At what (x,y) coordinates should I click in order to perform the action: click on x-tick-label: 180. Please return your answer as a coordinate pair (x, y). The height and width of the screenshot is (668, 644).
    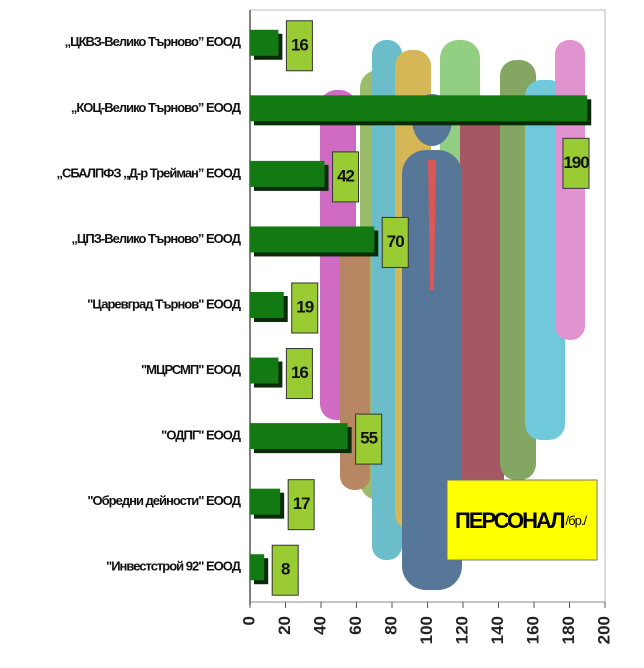
    Looking at the image, I should click on (568, 630).